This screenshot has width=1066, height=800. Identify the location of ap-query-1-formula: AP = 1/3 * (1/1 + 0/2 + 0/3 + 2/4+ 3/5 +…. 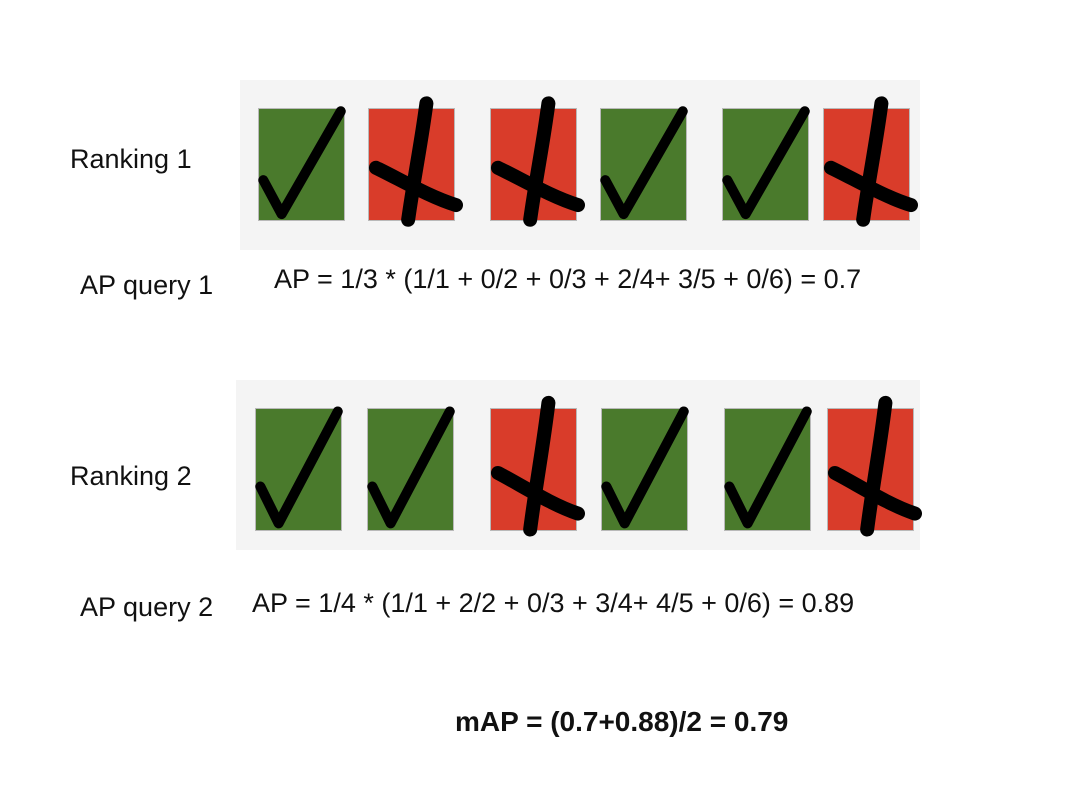
(568, 279).